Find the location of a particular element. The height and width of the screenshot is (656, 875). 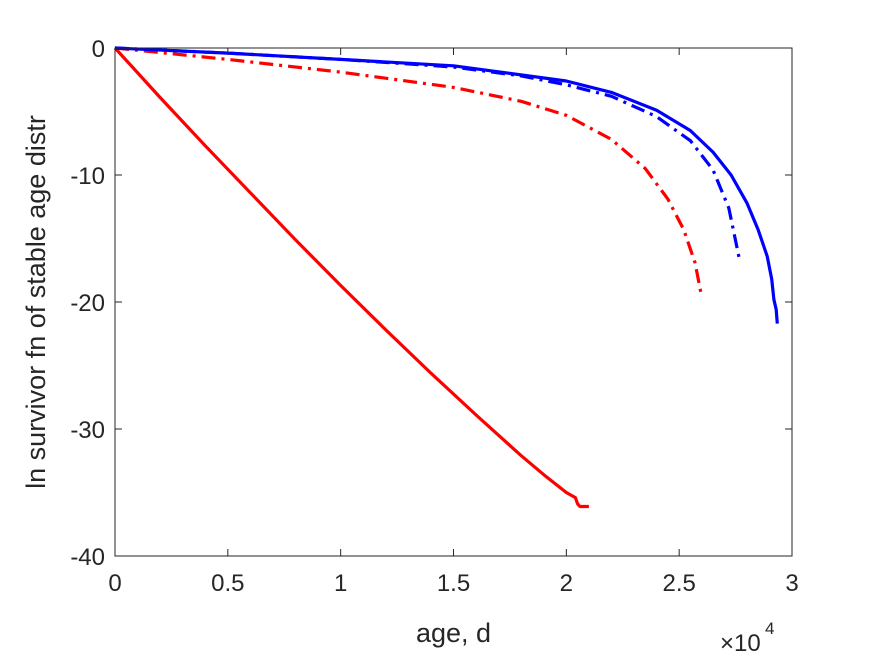

x-tick-label: 0.5 is located at coordinates (227, 583).